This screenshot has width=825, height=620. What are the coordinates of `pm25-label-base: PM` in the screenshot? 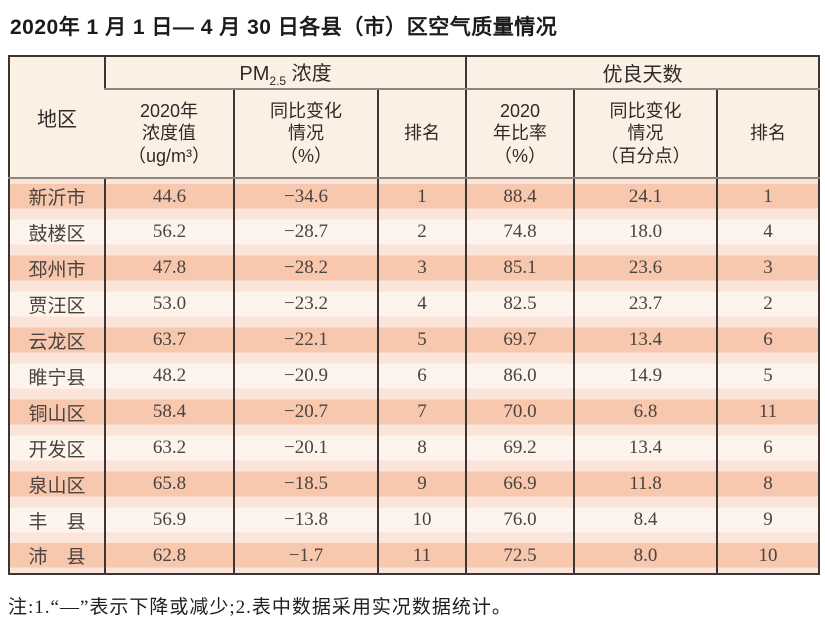 It's located at (254, 74).